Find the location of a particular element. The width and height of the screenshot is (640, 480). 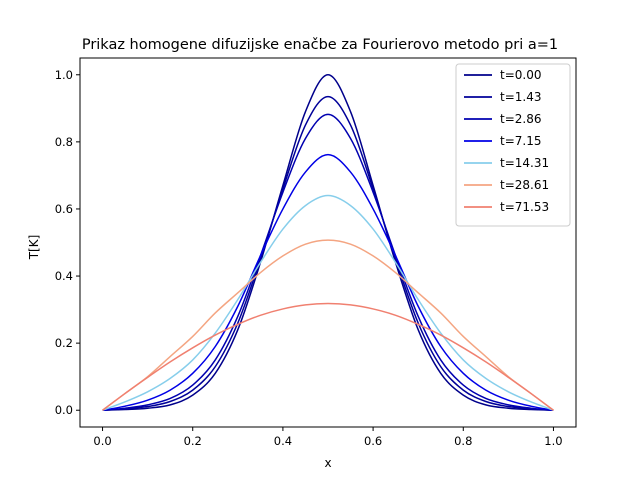

legend-entry: t=71.53 is located at coordinates (506, 207).